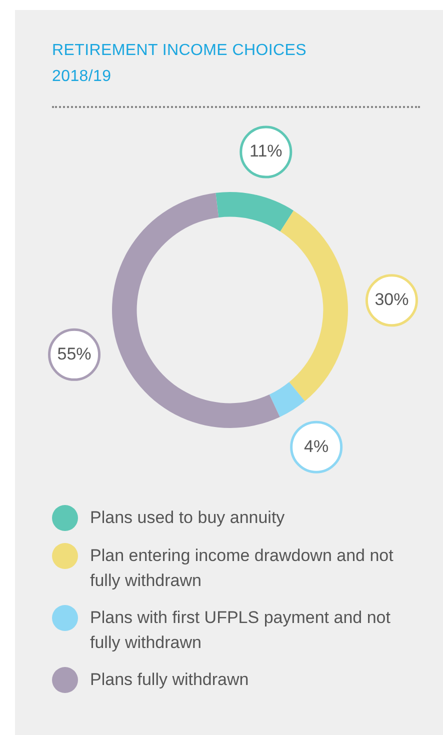 This screenshot has width=443, height=735. What do you see at coordinates (242, 568) in the screenshot?
I see `legend-label: Plan entering income drawdown and not fully withdrawn` at bounding box center [242, 568].